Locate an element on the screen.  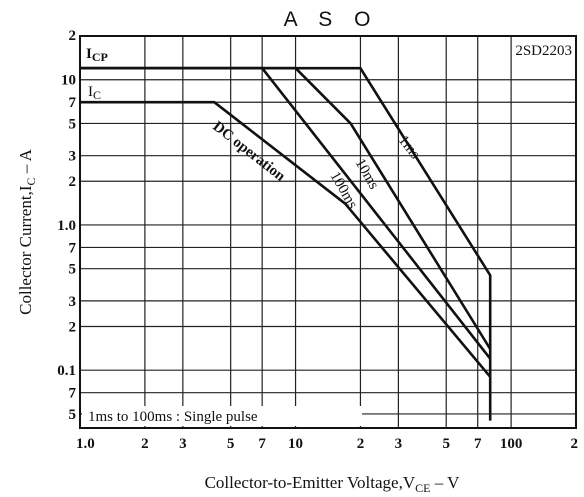
y-tick-label: 10 is located at coordinates (68, 81).